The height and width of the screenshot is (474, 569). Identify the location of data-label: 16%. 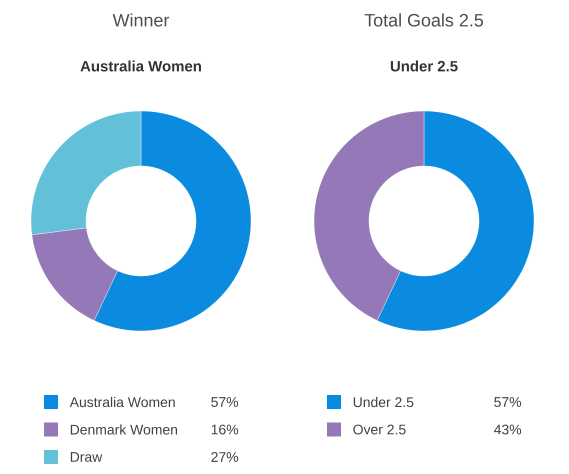
(225, 429).